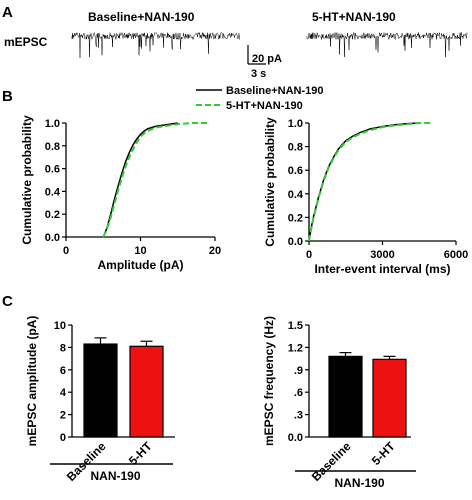 This screenshot has height=500, width=472. I want to click on x-tick-label: 10, so click(140, 251).